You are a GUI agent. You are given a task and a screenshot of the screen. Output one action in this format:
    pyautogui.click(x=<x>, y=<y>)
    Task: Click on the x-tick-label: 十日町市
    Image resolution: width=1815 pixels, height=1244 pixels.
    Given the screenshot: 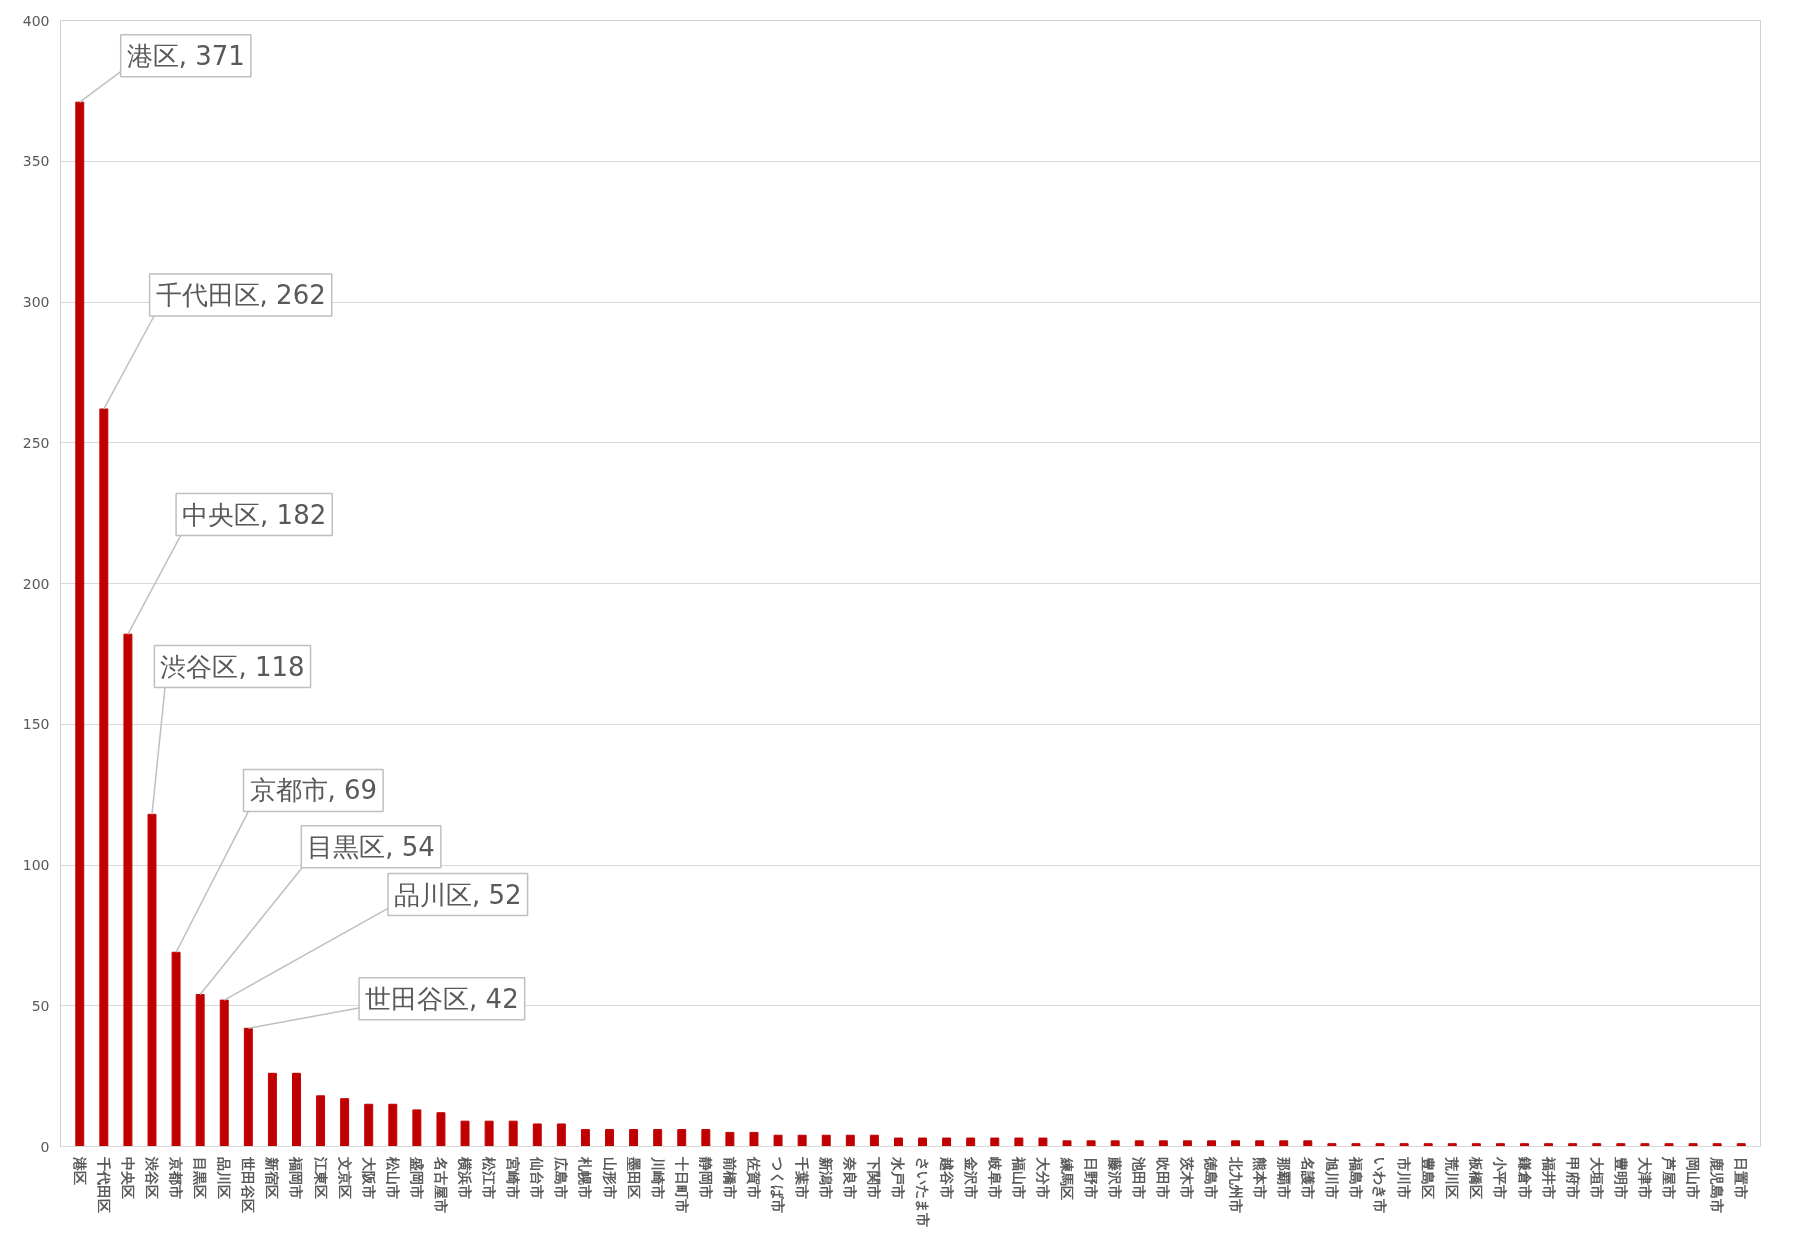 What is the action you would take?
    pyautogui.click(x=681, y=1185)
    